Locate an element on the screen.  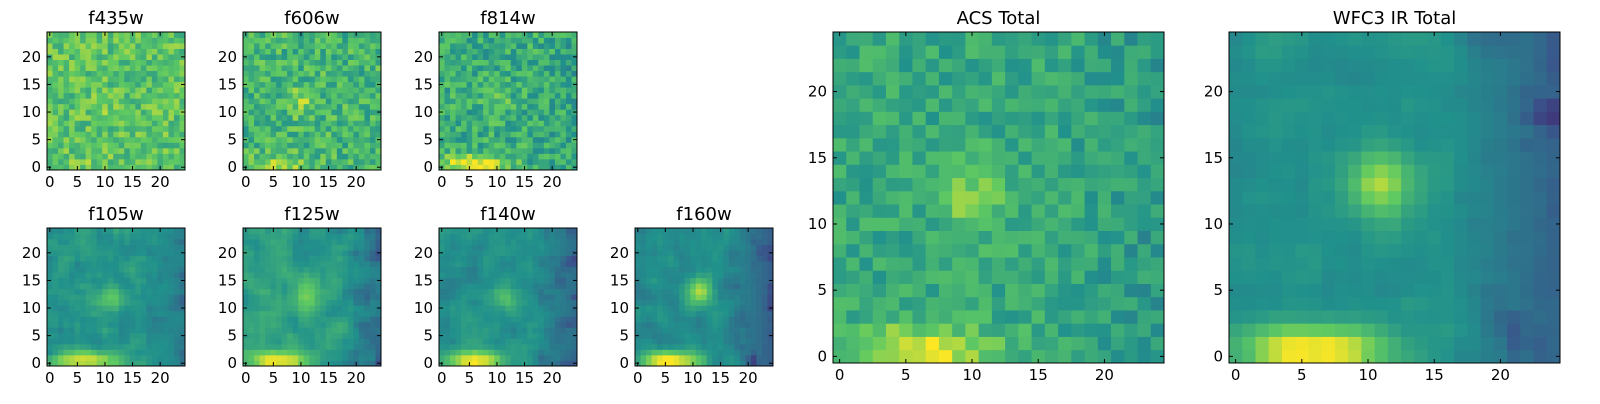
y-tick-label: 5 is located at coordinates (36, 336).